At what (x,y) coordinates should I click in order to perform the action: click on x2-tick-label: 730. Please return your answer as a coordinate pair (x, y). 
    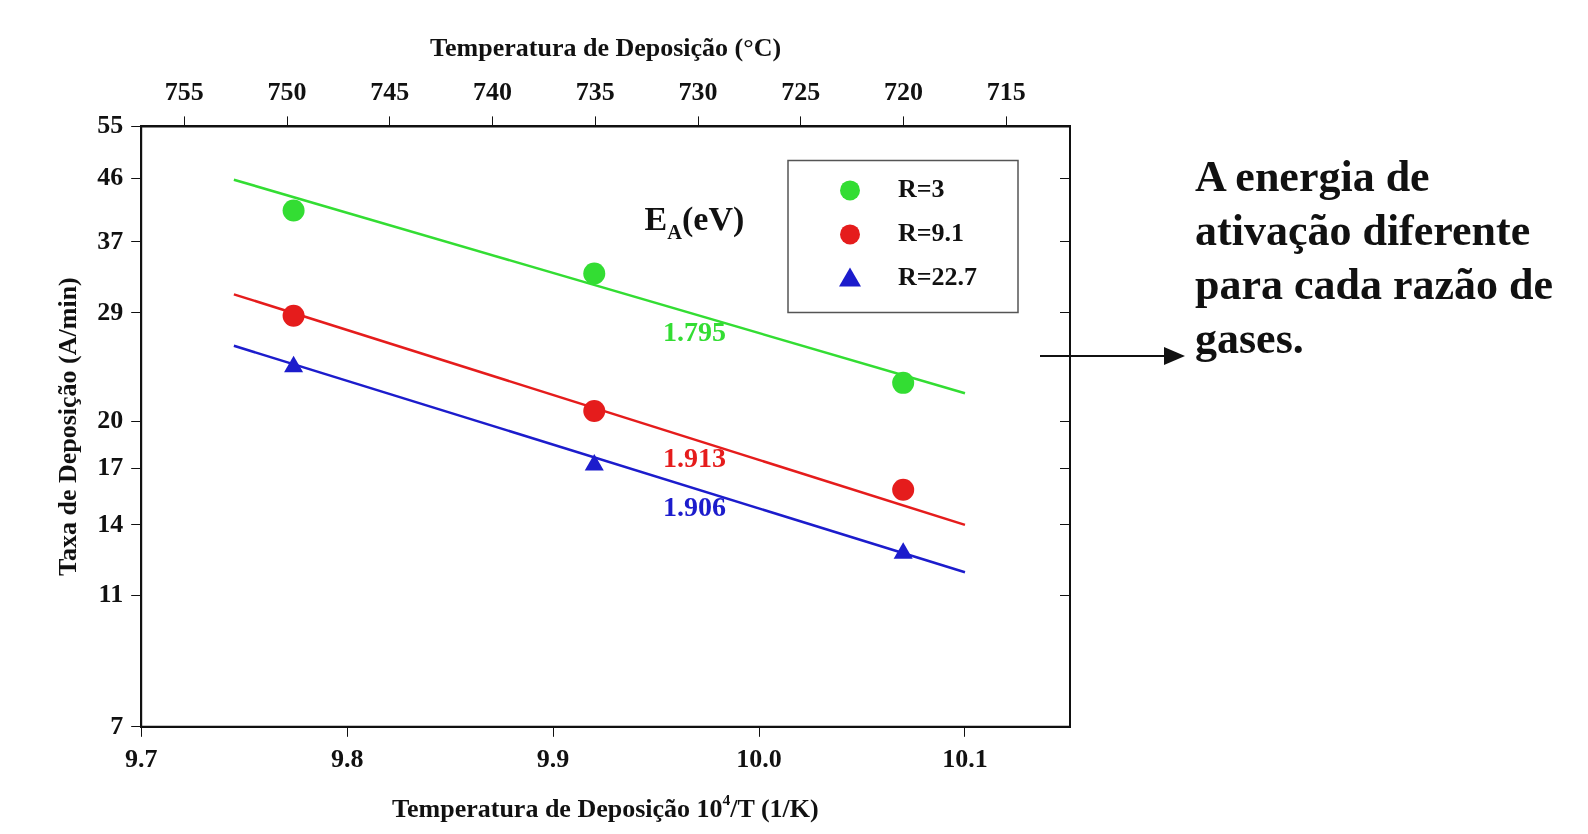
    Looking at the image, I should click on (698, 91).